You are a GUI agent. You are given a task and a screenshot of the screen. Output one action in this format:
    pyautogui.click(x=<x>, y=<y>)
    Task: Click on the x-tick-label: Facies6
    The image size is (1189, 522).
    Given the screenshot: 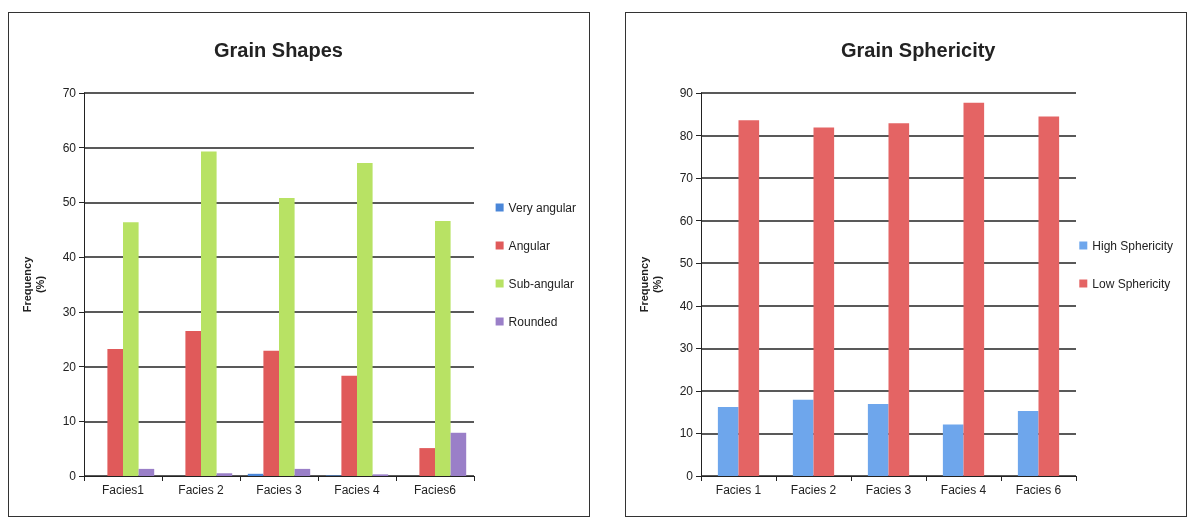 What is the action you would take?
    pyautogui.click(x=435, y=490)
    